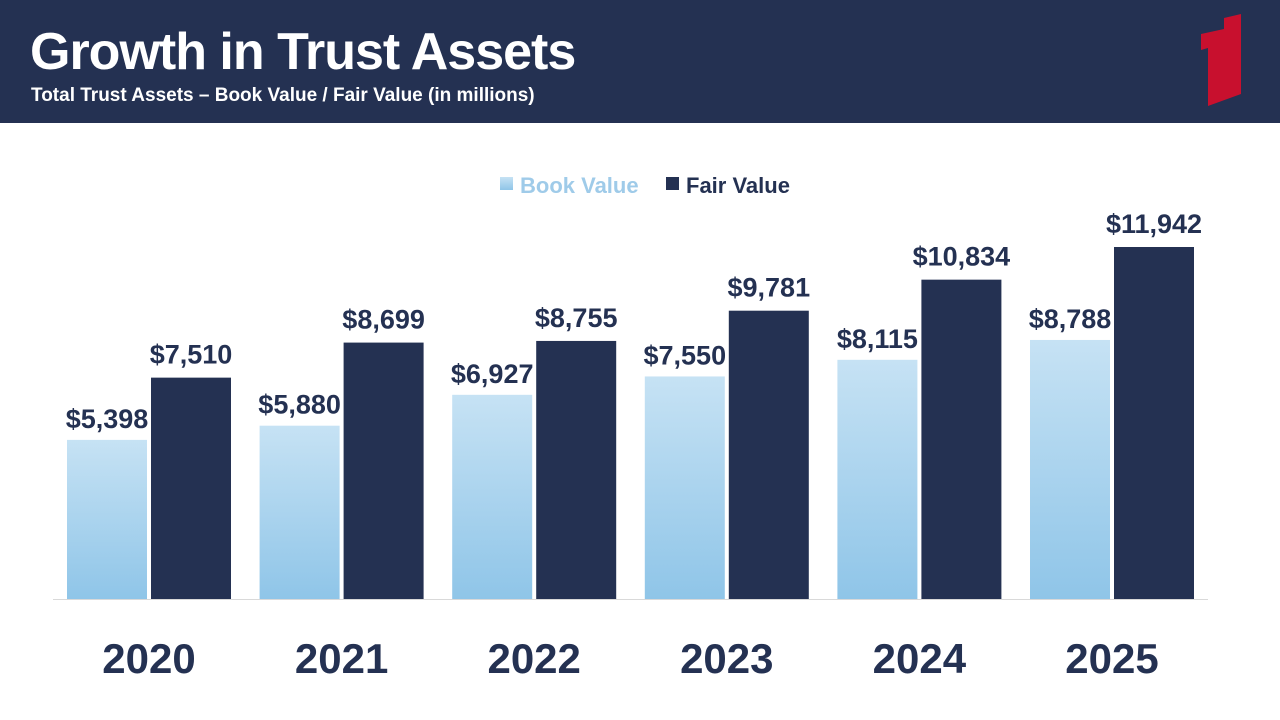 Image resolution: width=1280 pixels, height=720 pixels. I want to click on logo-shape, so click(1221, 60).